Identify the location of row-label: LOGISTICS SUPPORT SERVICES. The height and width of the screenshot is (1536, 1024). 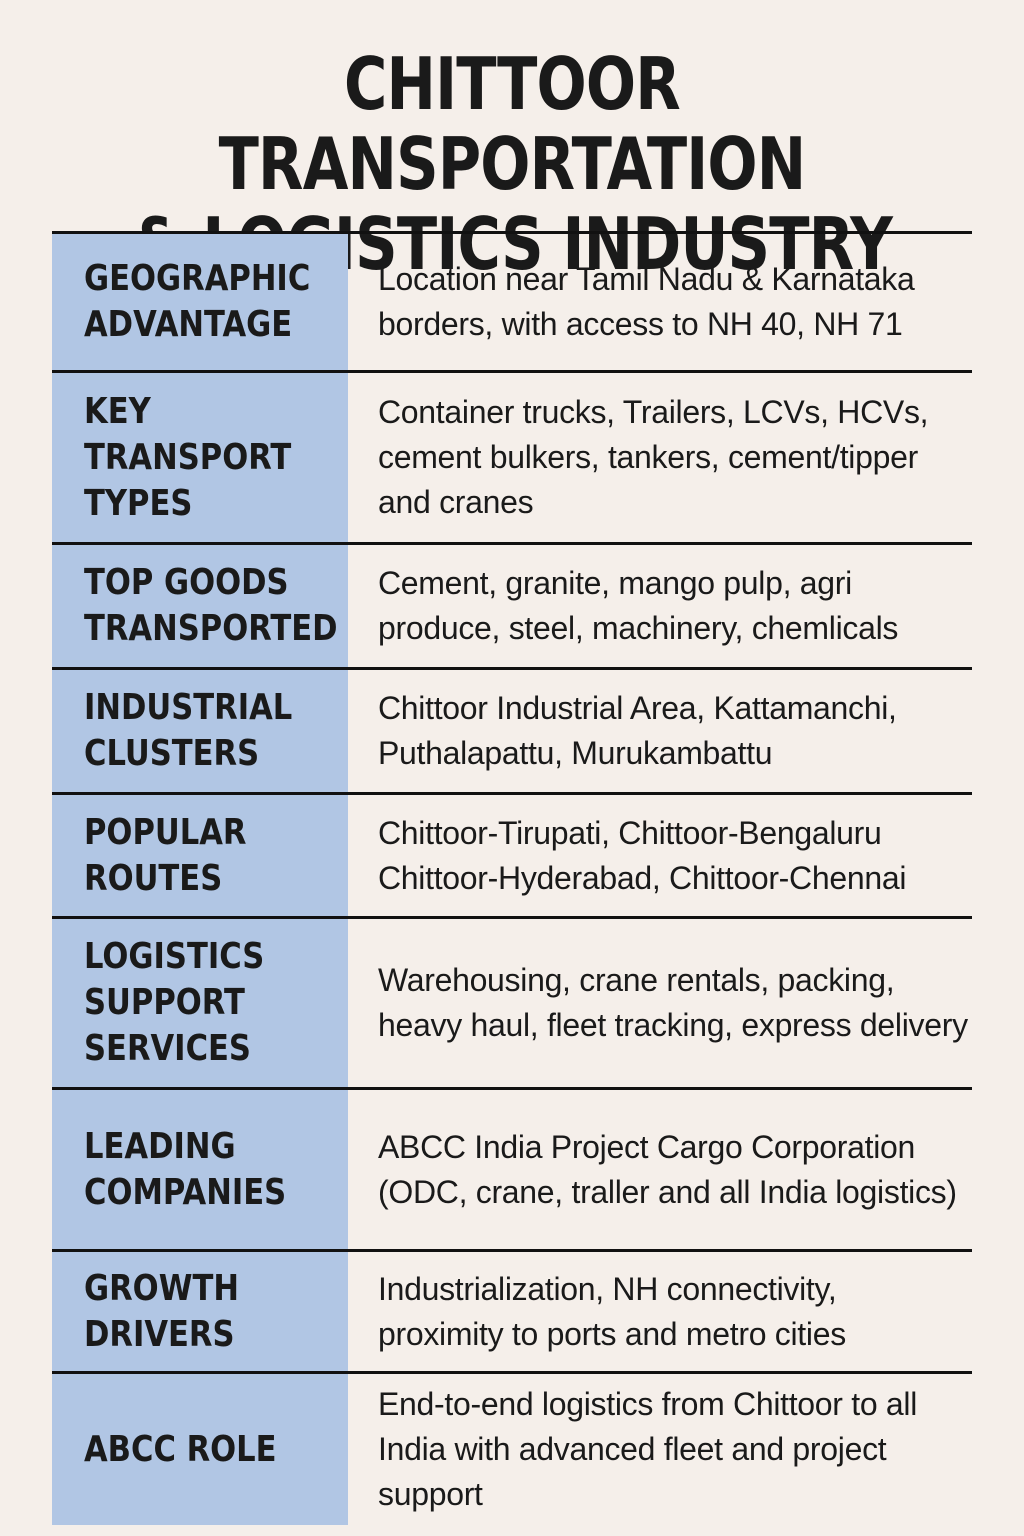
(174, 1002).